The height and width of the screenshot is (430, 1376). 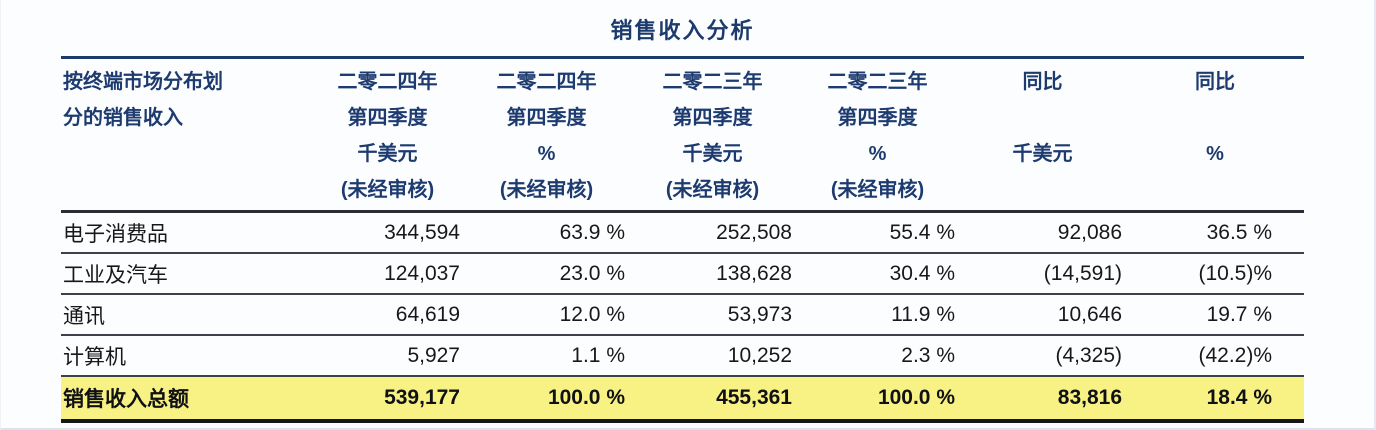 What do you see at coordinates (1042, 232) in the screenshot?
I see `cell-value: 92,086` at bounding box center [1042, 232].